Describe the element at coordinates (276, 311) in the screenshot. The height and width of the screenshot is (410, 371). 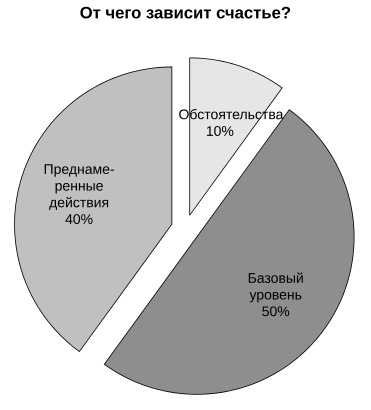
I see `data-label: 50%` at that location.